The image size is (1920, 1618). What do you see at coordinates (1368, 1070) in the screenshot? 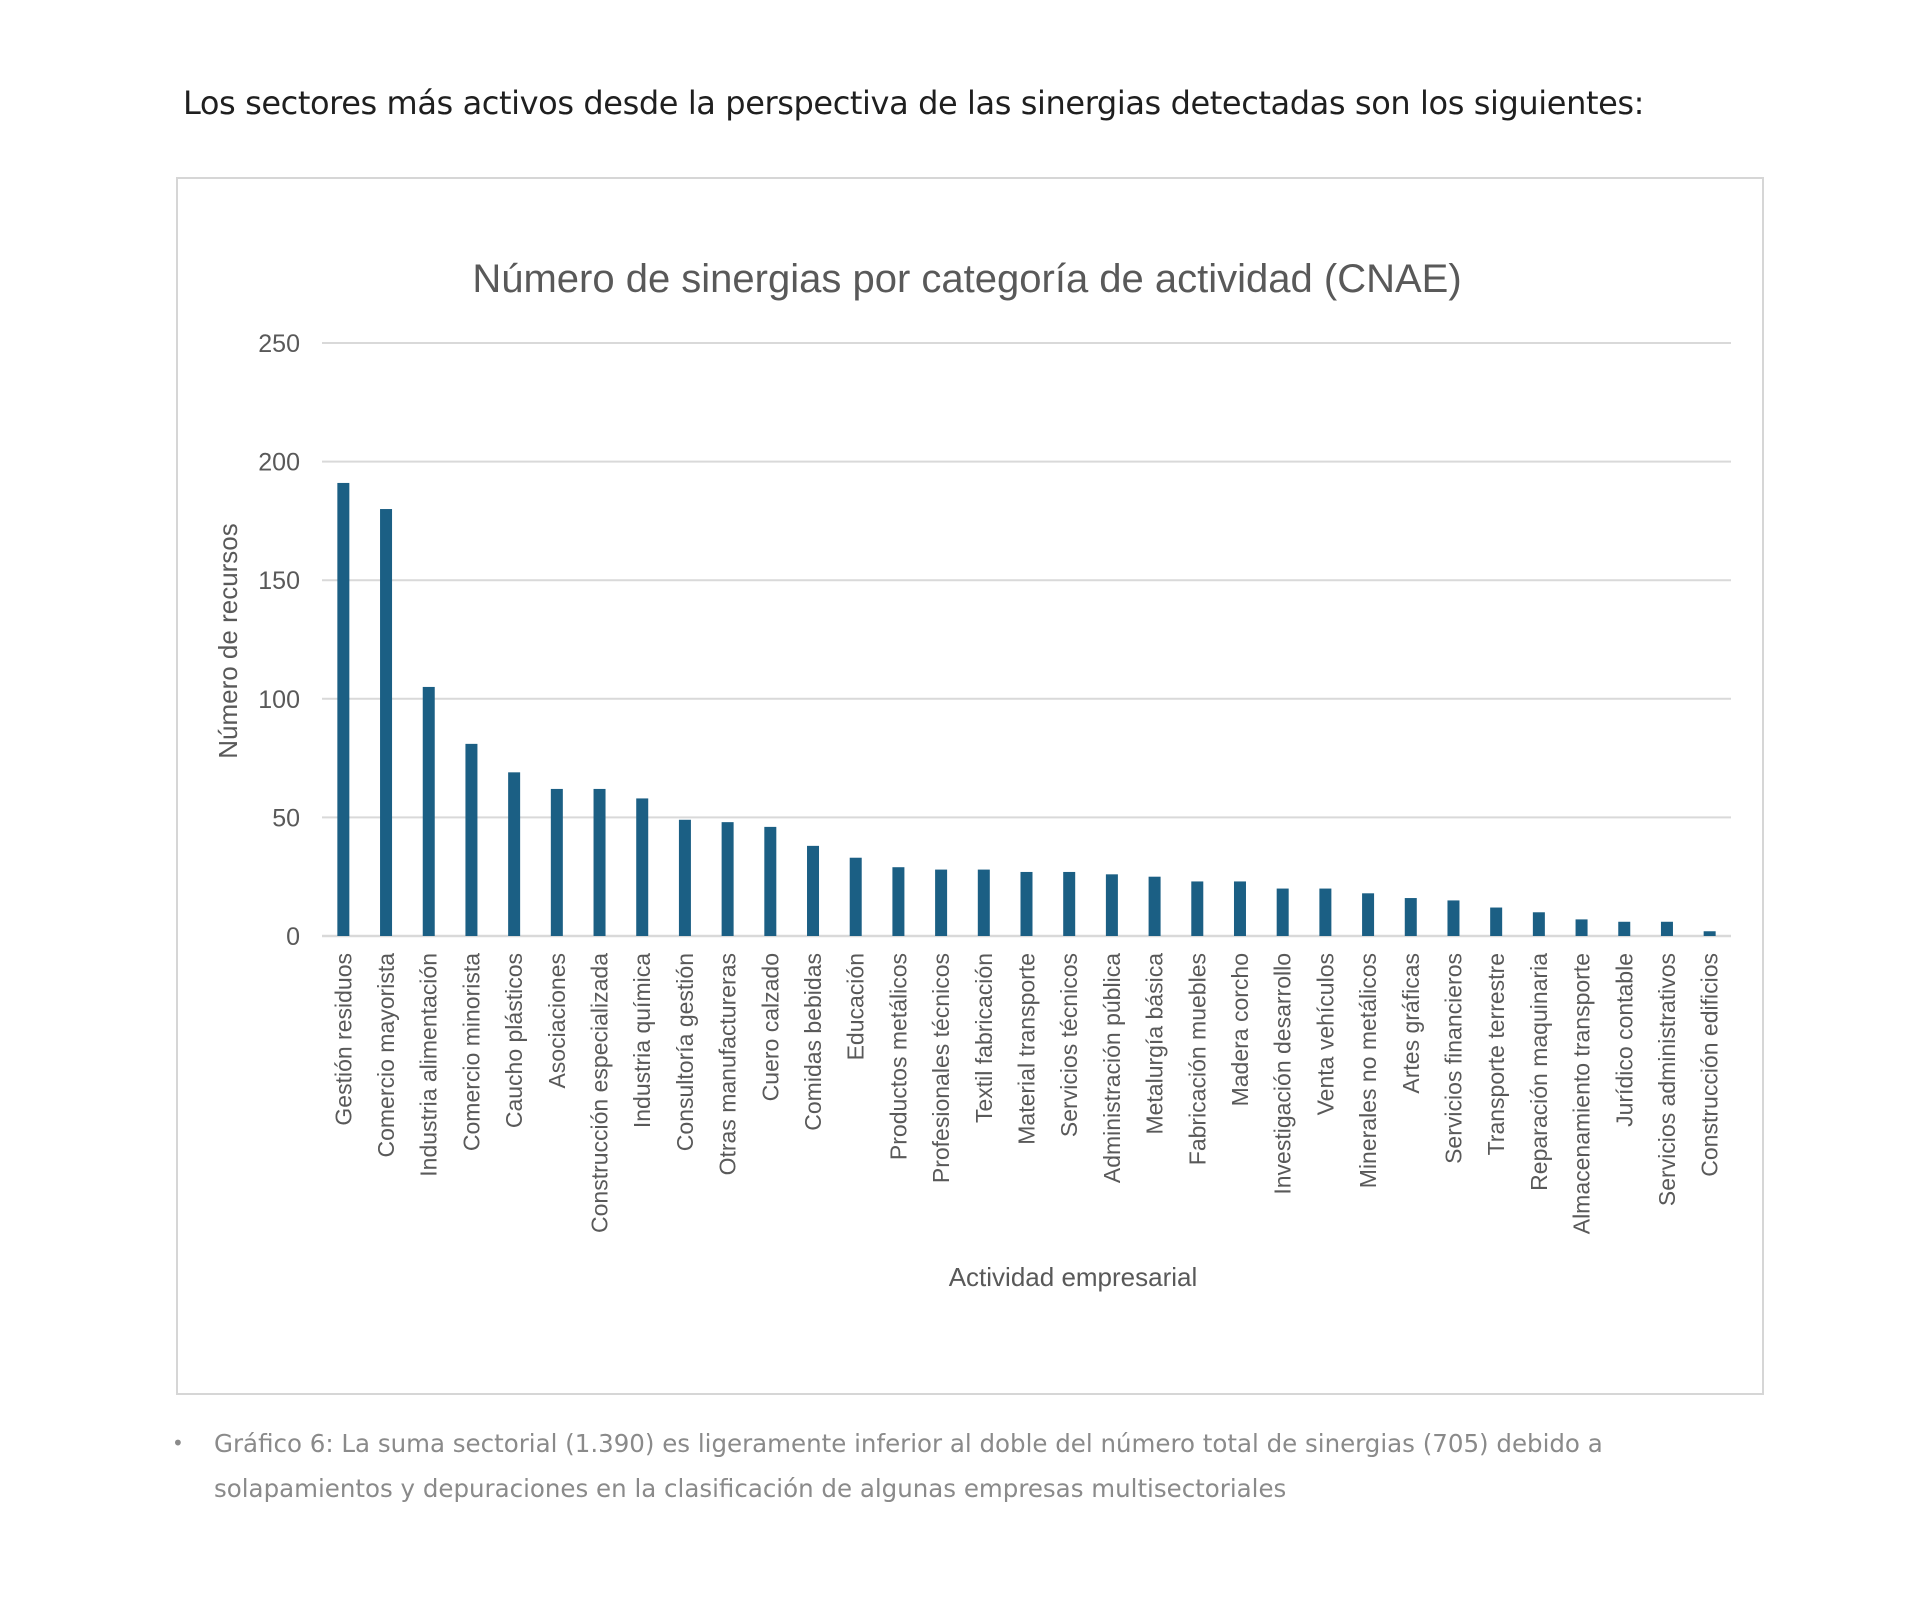
I see `x-tick-label: Minerales no metálicos` at bounding box center [1368, 1070].